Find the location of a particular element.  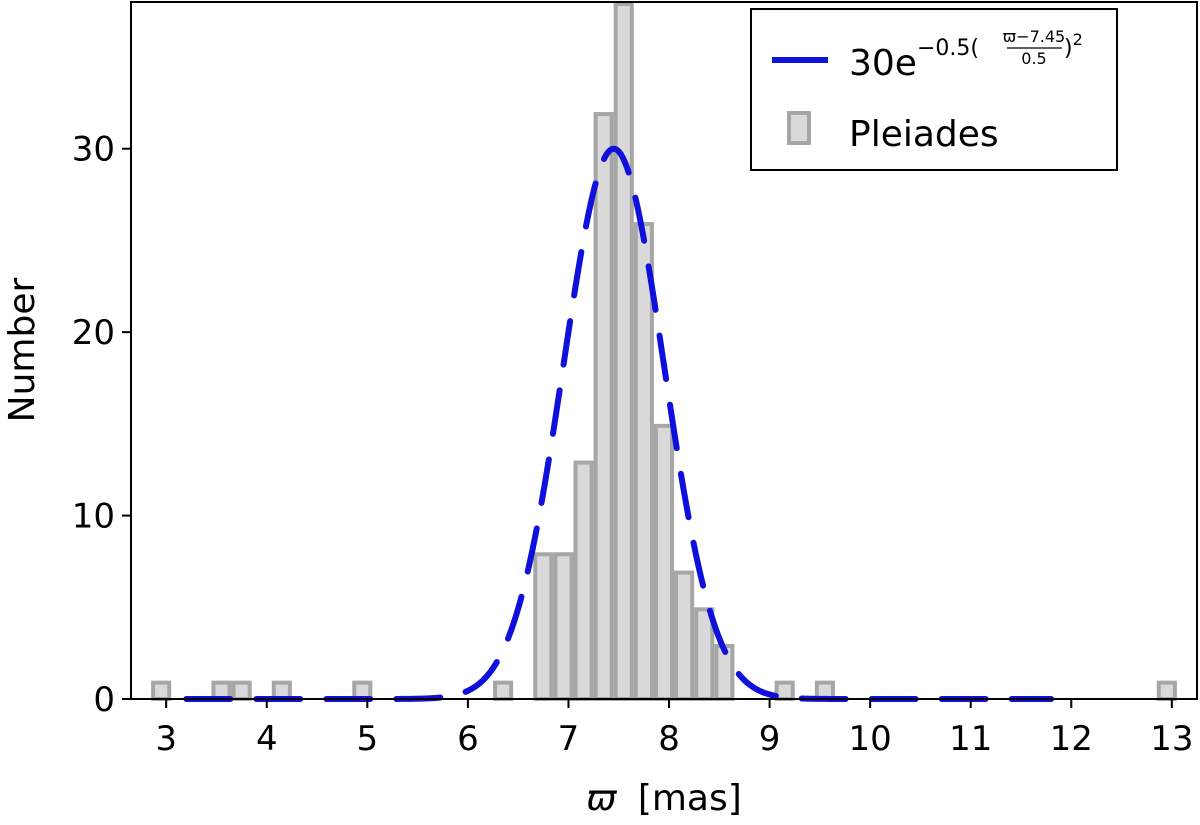

legend-gaussian-numerator: ϖ−7.45 is located at coordinates (1034, 36).